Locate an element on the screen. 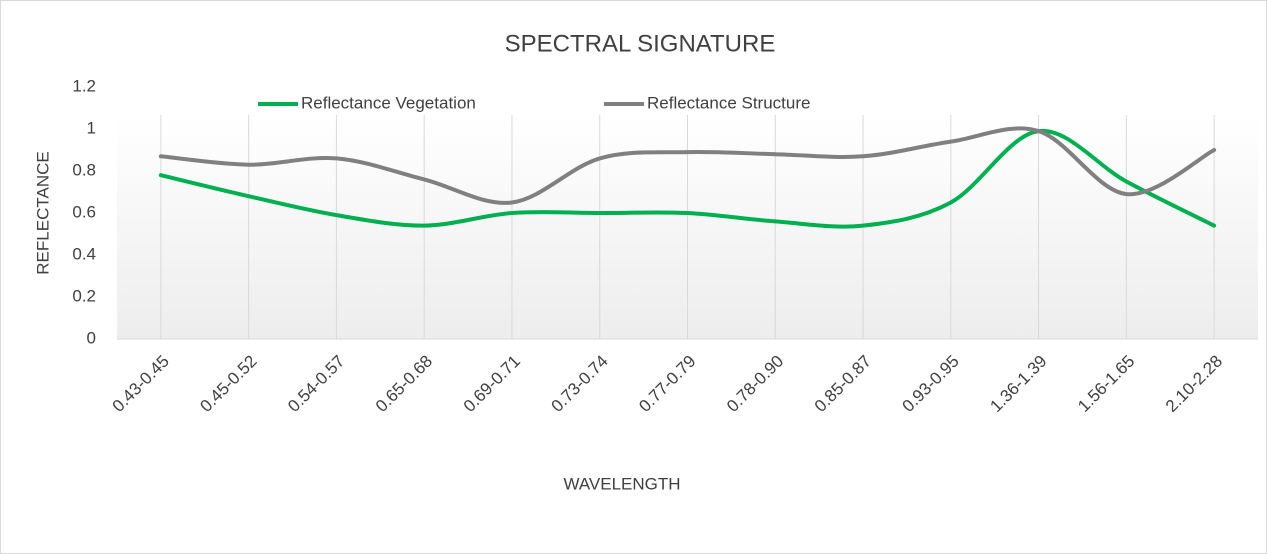  chart-title: SPECTRAL SIGNATURE is located at coordinates (640, 43).